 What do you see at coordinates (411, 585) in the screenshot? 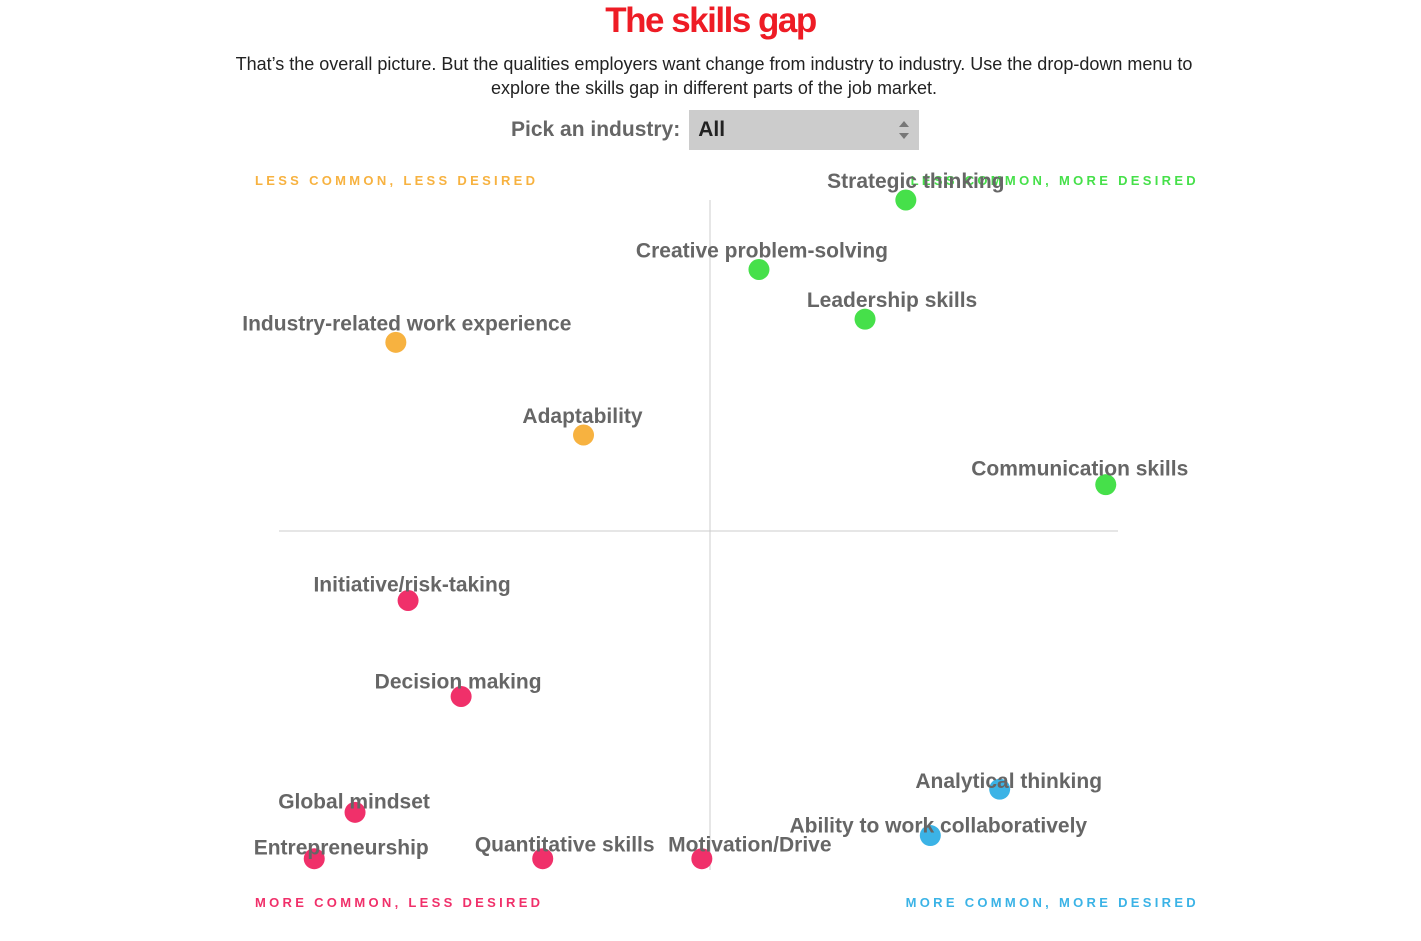
I see `data-point-label: Initiative/risk-taking` at bounding box center [411, 585].